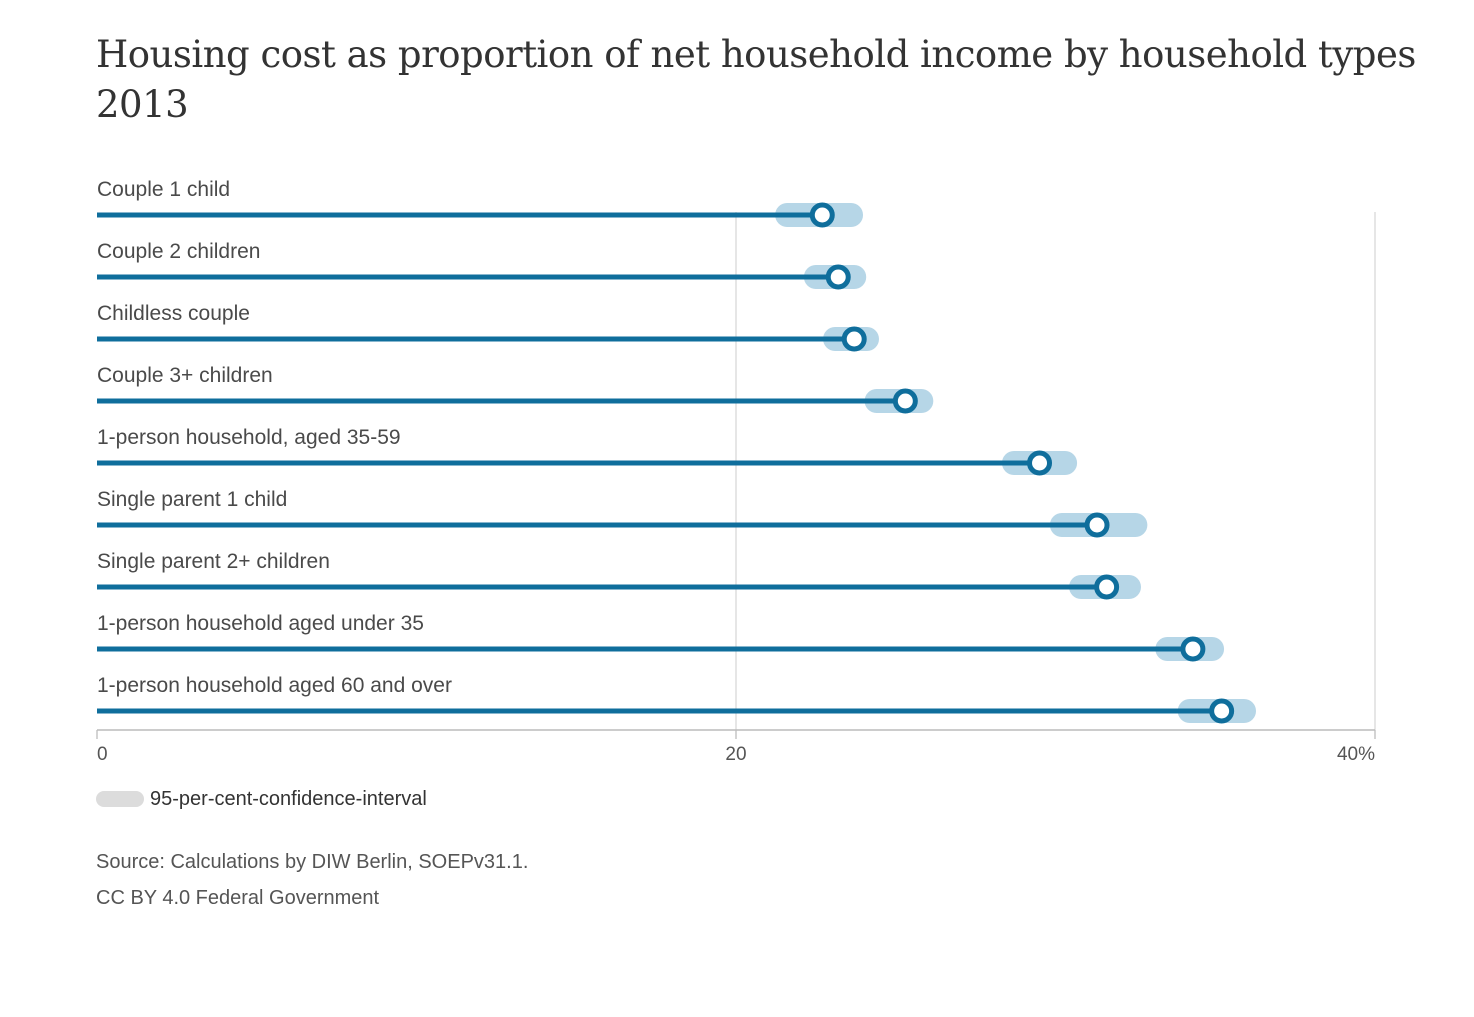  What do you see at coordinates (163, 189) in the screenshot?
I see `category-label: Couple 1 child` at bounding box center [163, 189].